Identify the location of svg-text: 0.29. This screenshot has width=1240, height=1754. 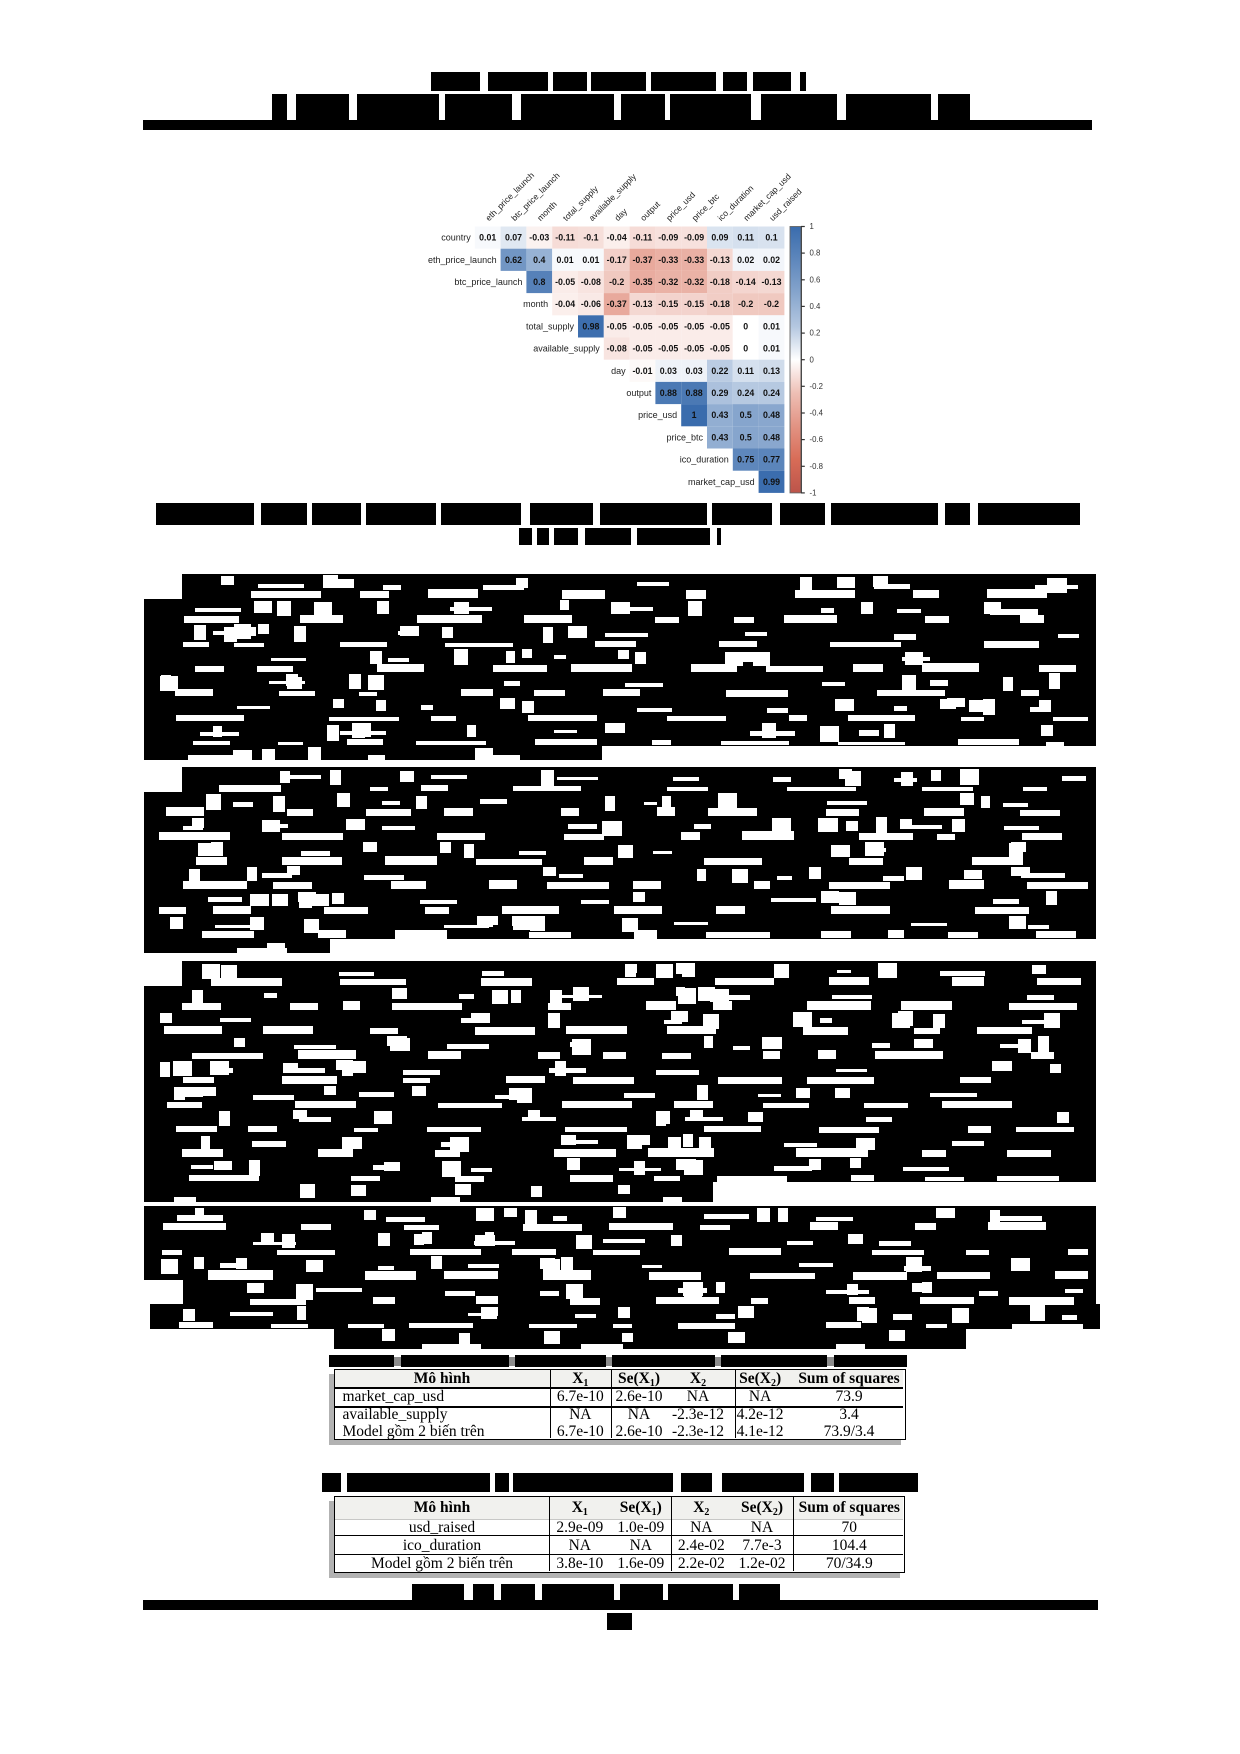
(719, 393).